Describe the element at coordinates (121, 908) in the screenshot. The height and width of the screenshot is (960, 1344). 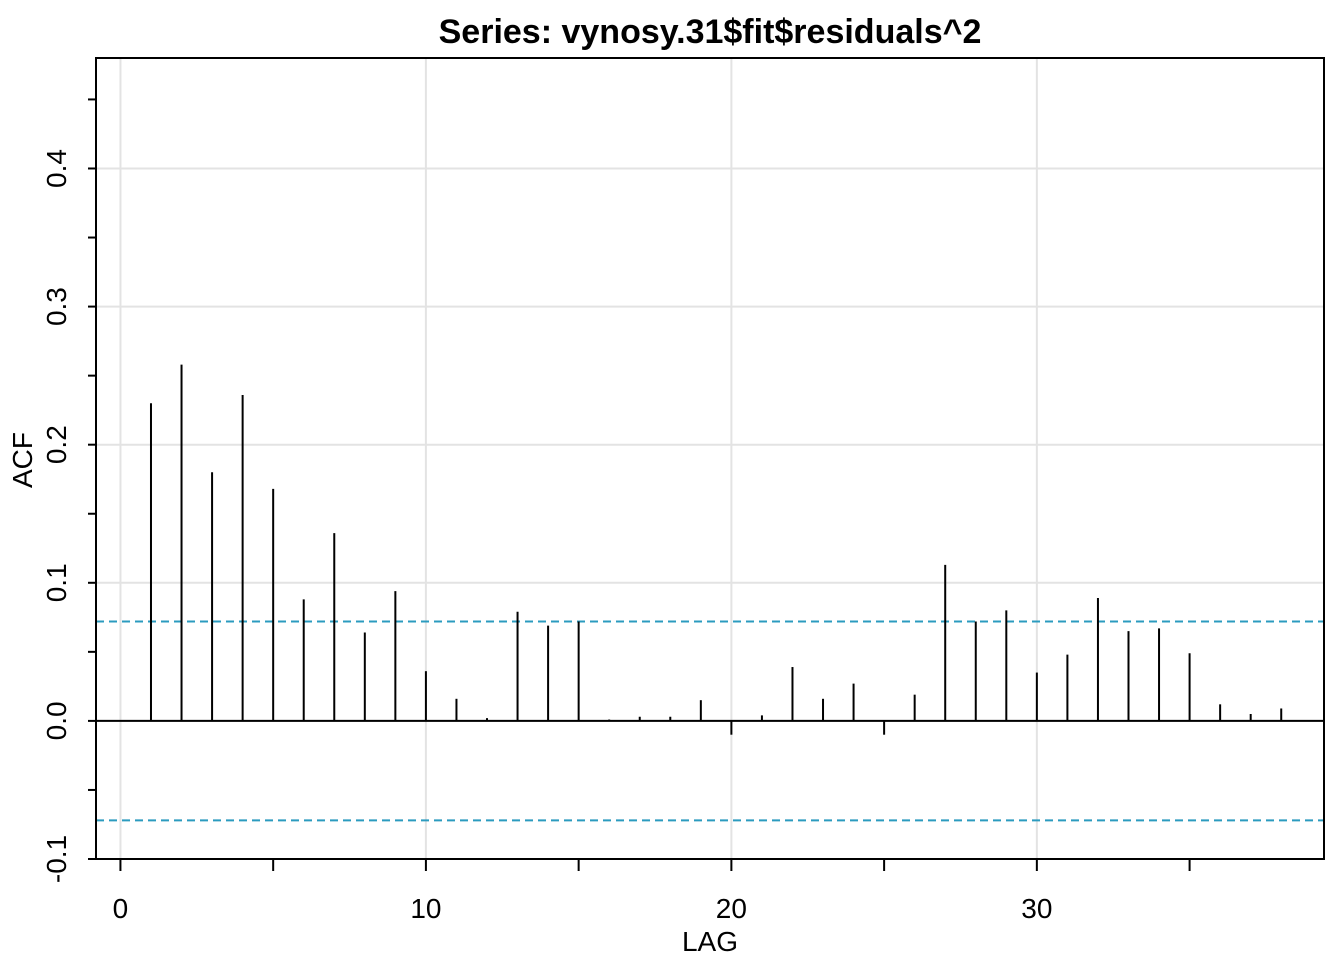
I see `x-tick-label: 0` at that location.